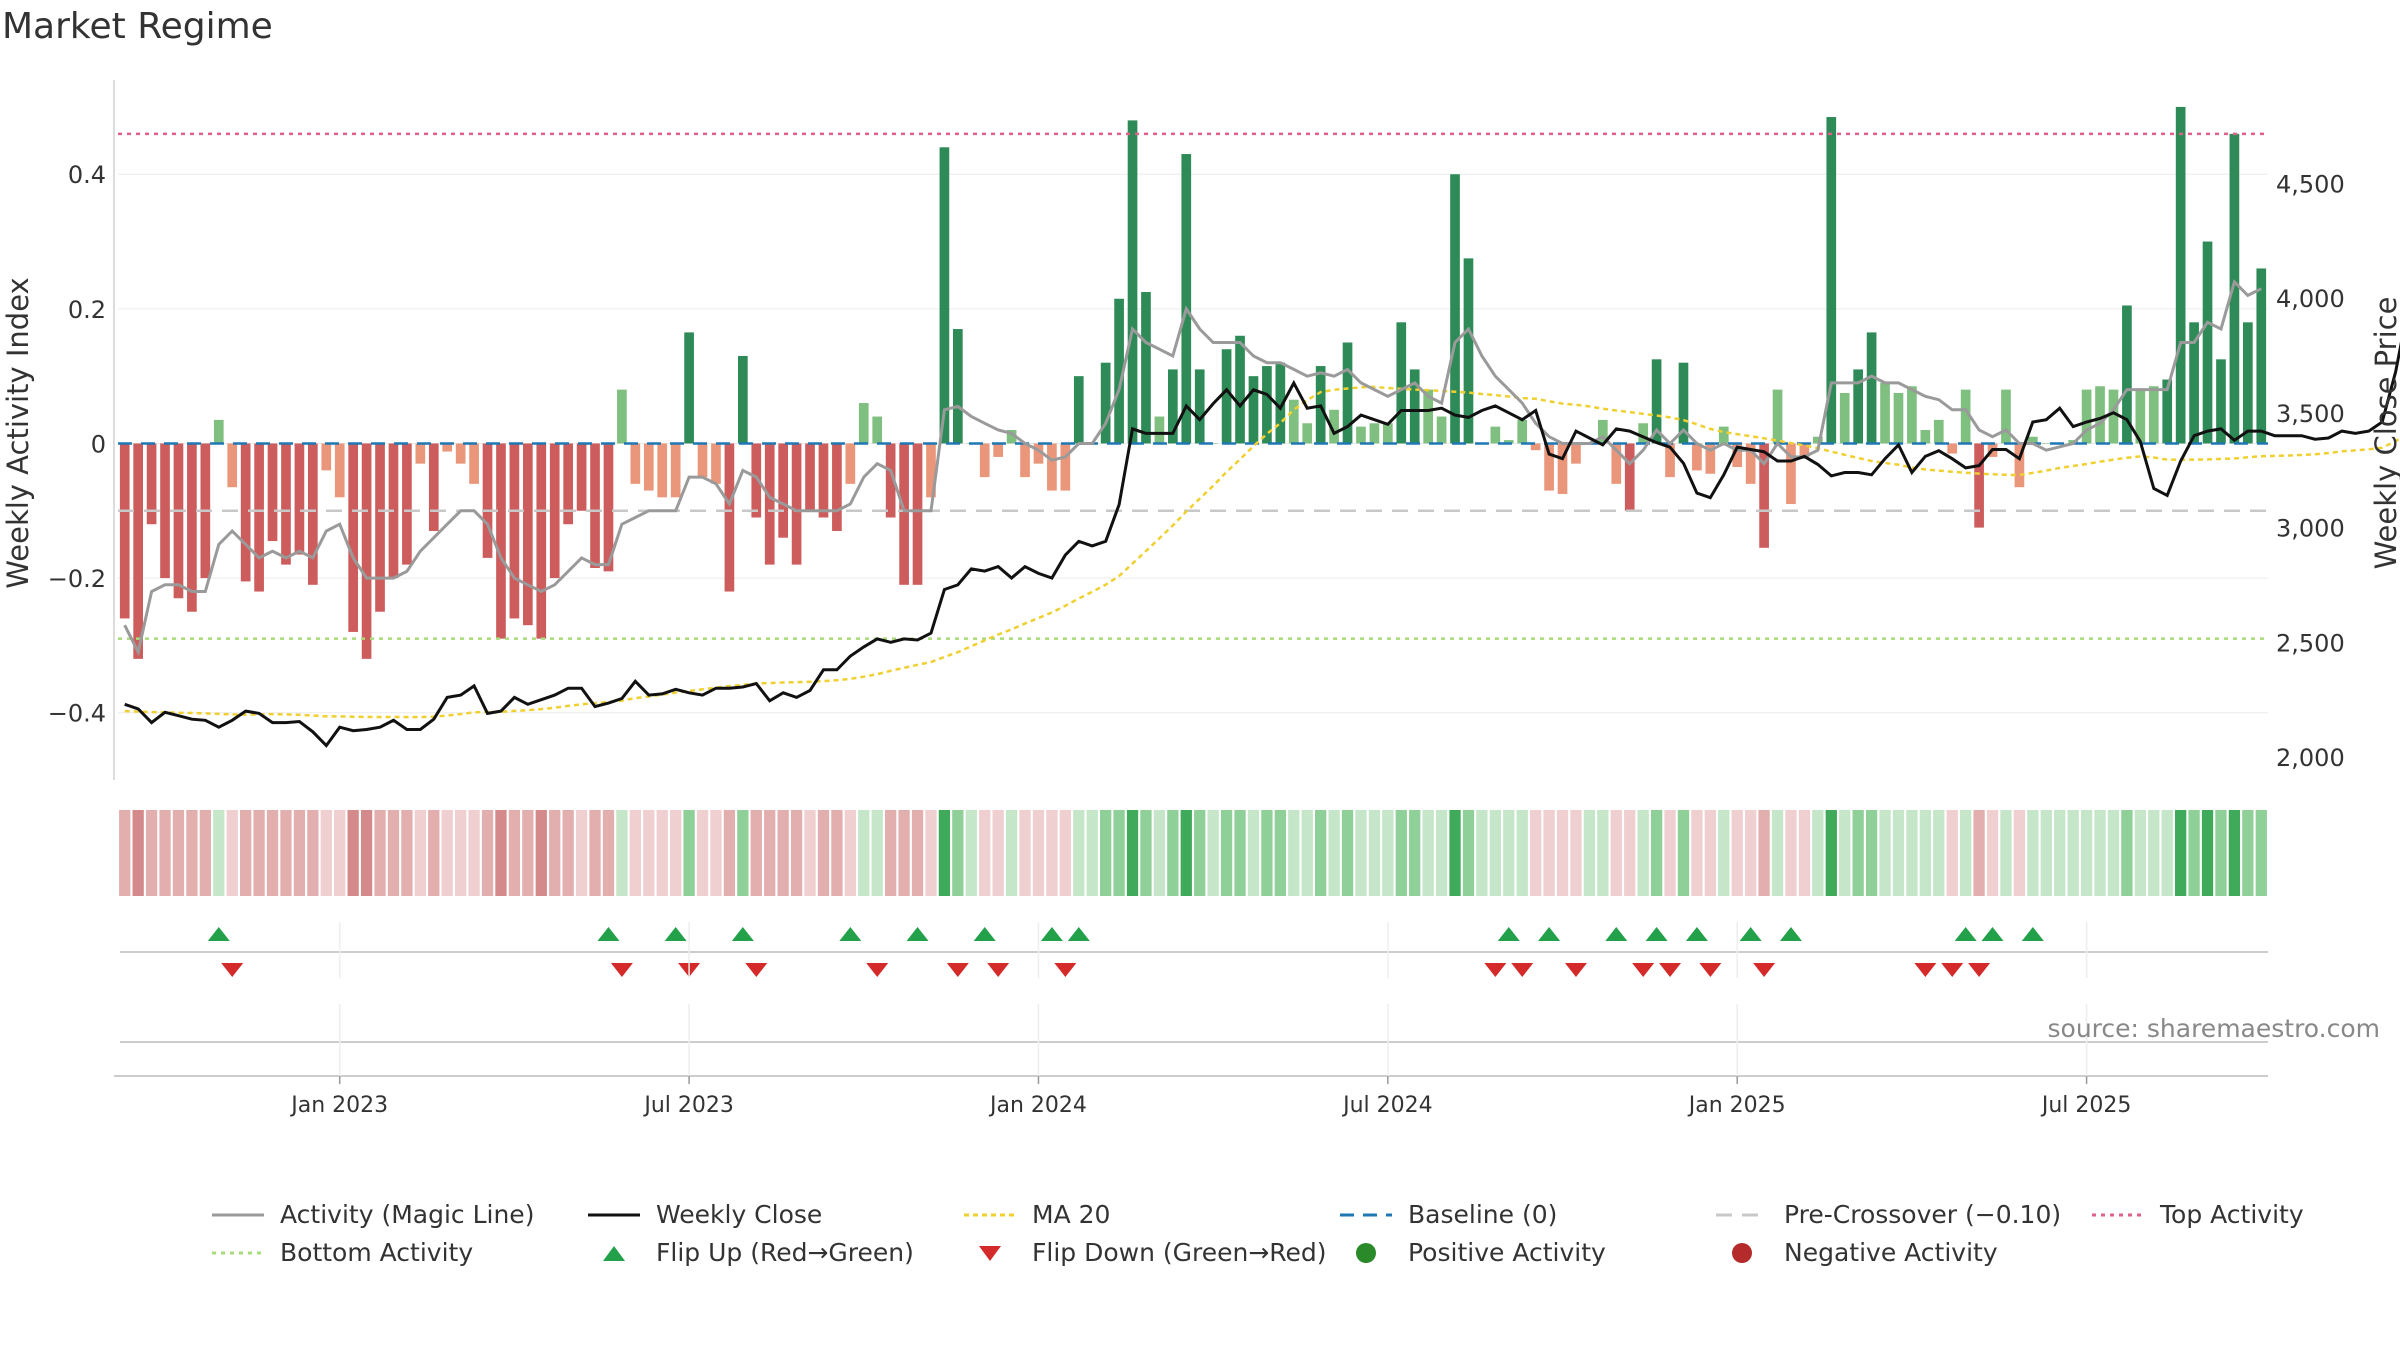 Image resolution: width=2400 pixels, height=1350 pixels. I want to click on source-label: source: sharemaestro.com, so click(2214, 1028).